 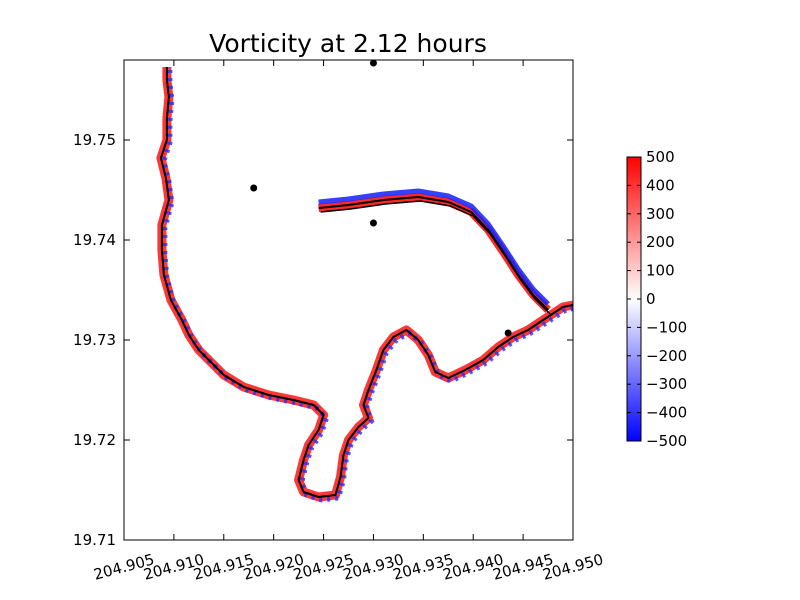 I want to click on y-tick-label: 19.72, so click(x=94, y=440).